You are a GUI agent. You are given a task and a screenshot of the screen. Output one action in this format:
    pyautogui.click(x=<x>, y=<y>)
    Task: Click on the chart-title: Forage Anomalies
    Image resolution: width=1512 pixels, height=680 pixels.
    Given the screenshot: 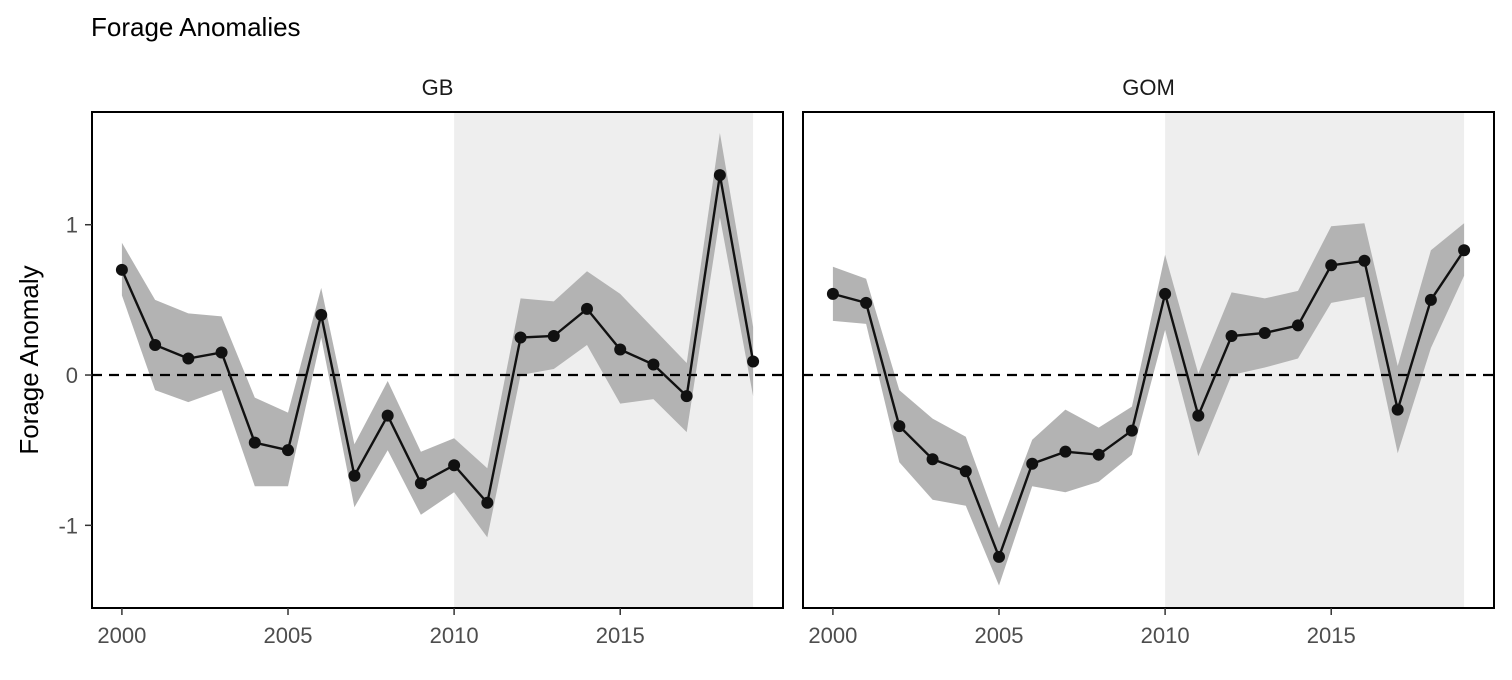 What is the action you would take?
    pyautogui.click(x=196, y=27)
    